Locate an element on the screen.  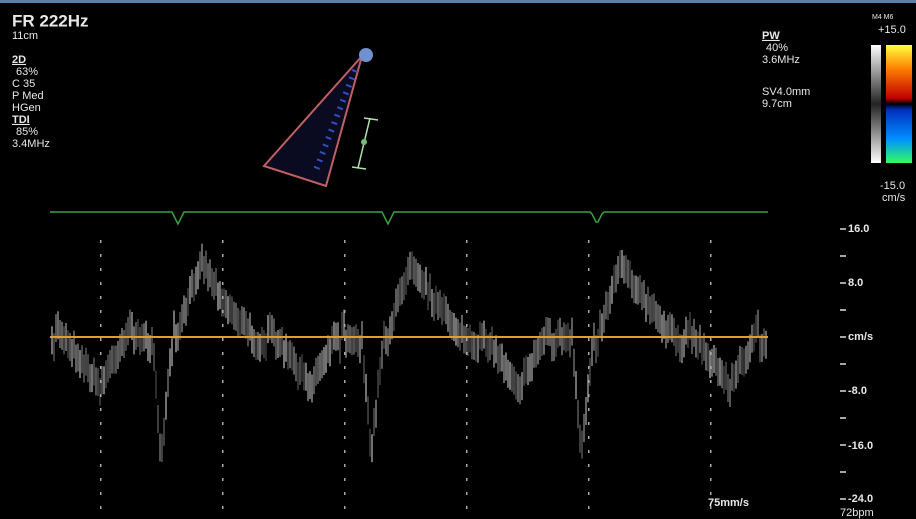
scale-label: -24.0 is located at coordinates (860, 499).